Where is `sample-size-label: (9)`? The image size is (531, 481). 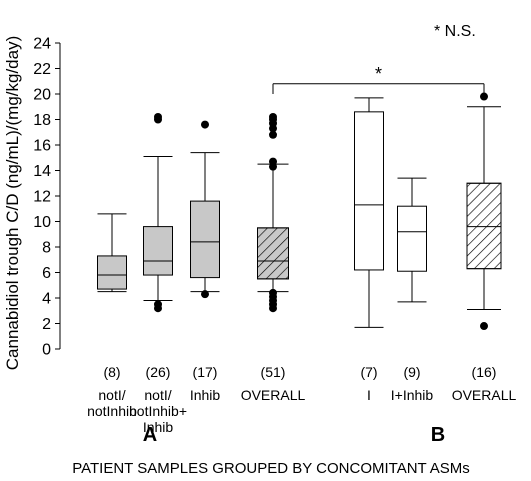 sample-size-label: (9) is located at coordinates (411, 372).